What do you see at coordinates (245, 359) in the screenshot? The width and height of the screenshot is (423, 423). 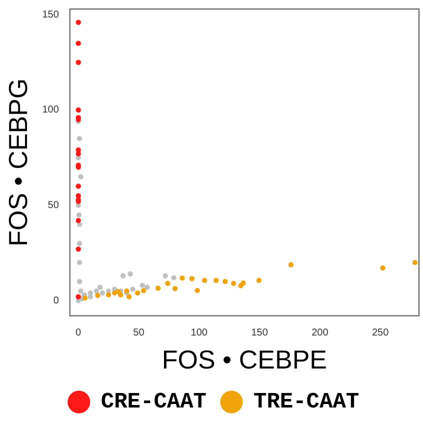 I see `x-axis-title: FOS • CEBPE` at bounding box center [245, 359].